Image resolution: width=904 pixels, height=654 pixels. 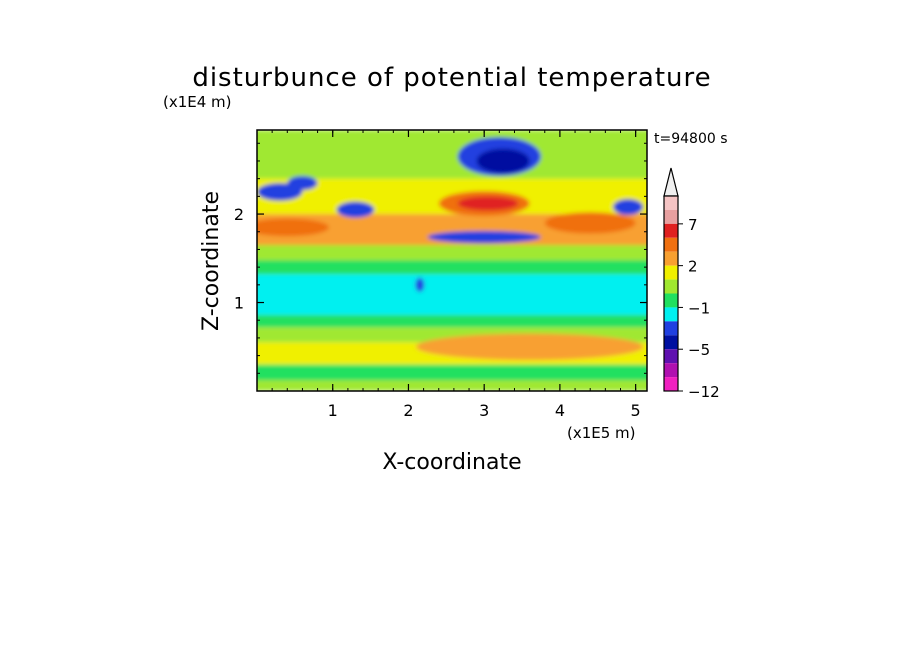 What do you see at coordinates (451, 78) in the screenshot?
I see `chart-title: disturbunce of potential temperature` at bounding box center [451, 78].